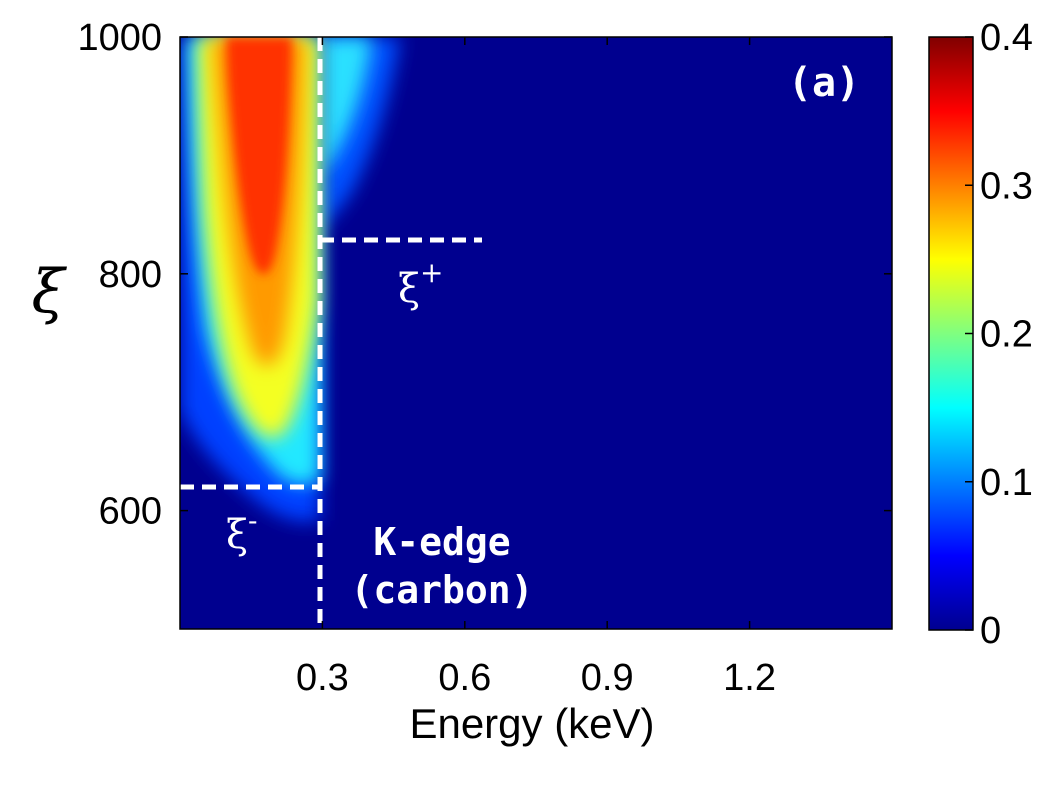 Image resolution: width=1058 pixels, height=794 pixels. I want to click on y-axis-title: ξ, so click(49, 292).